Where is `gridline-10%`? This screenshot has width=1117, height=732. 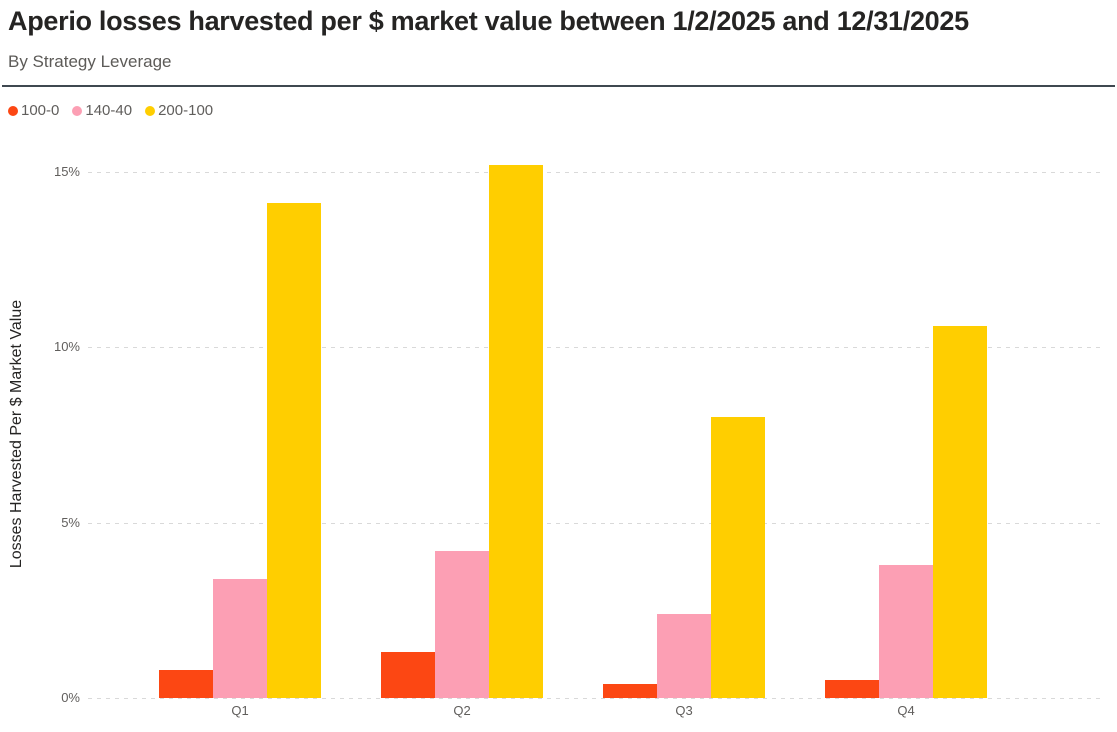 gridline-10% is located at coordinates (594, 348).